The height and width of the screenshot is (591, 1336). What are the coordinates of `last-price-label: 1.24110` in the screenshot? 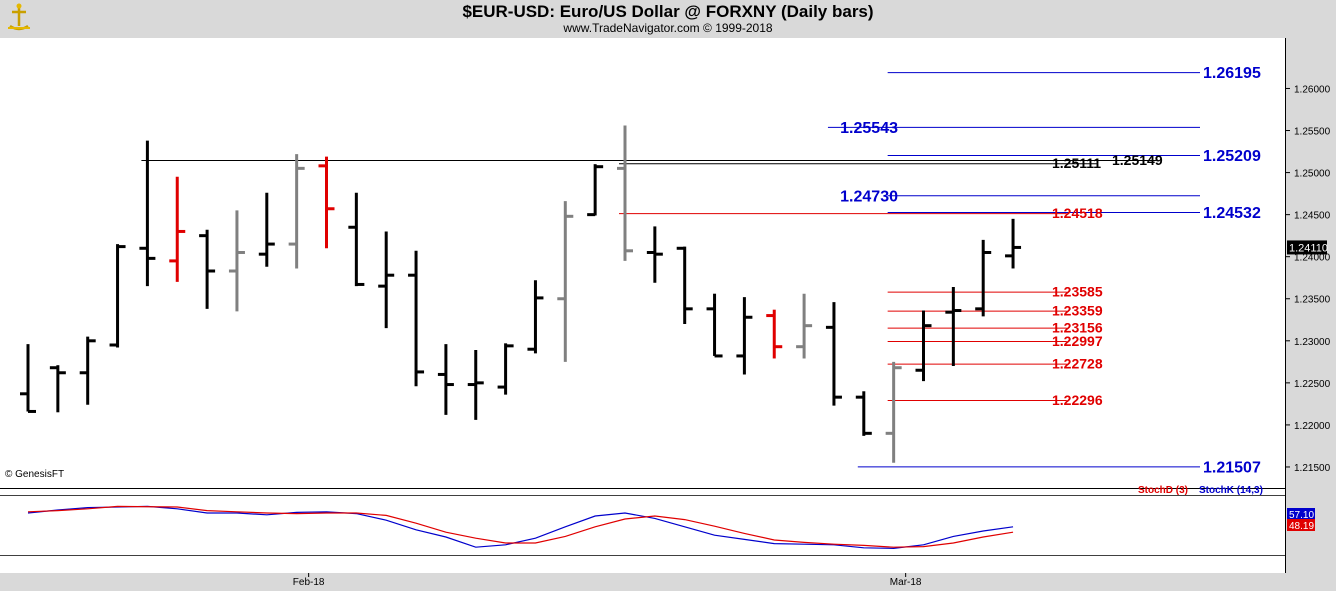 It's located at (1308, 248).